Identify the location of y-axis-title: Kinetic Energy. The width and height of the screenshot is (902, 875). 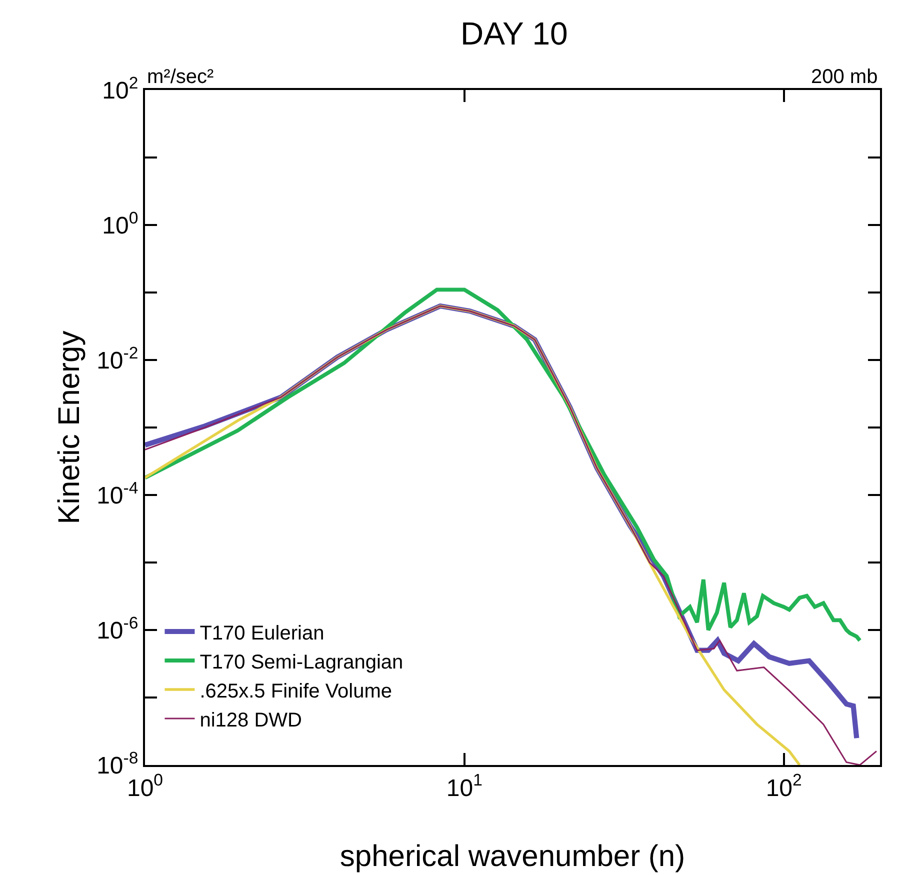
(69, 427).